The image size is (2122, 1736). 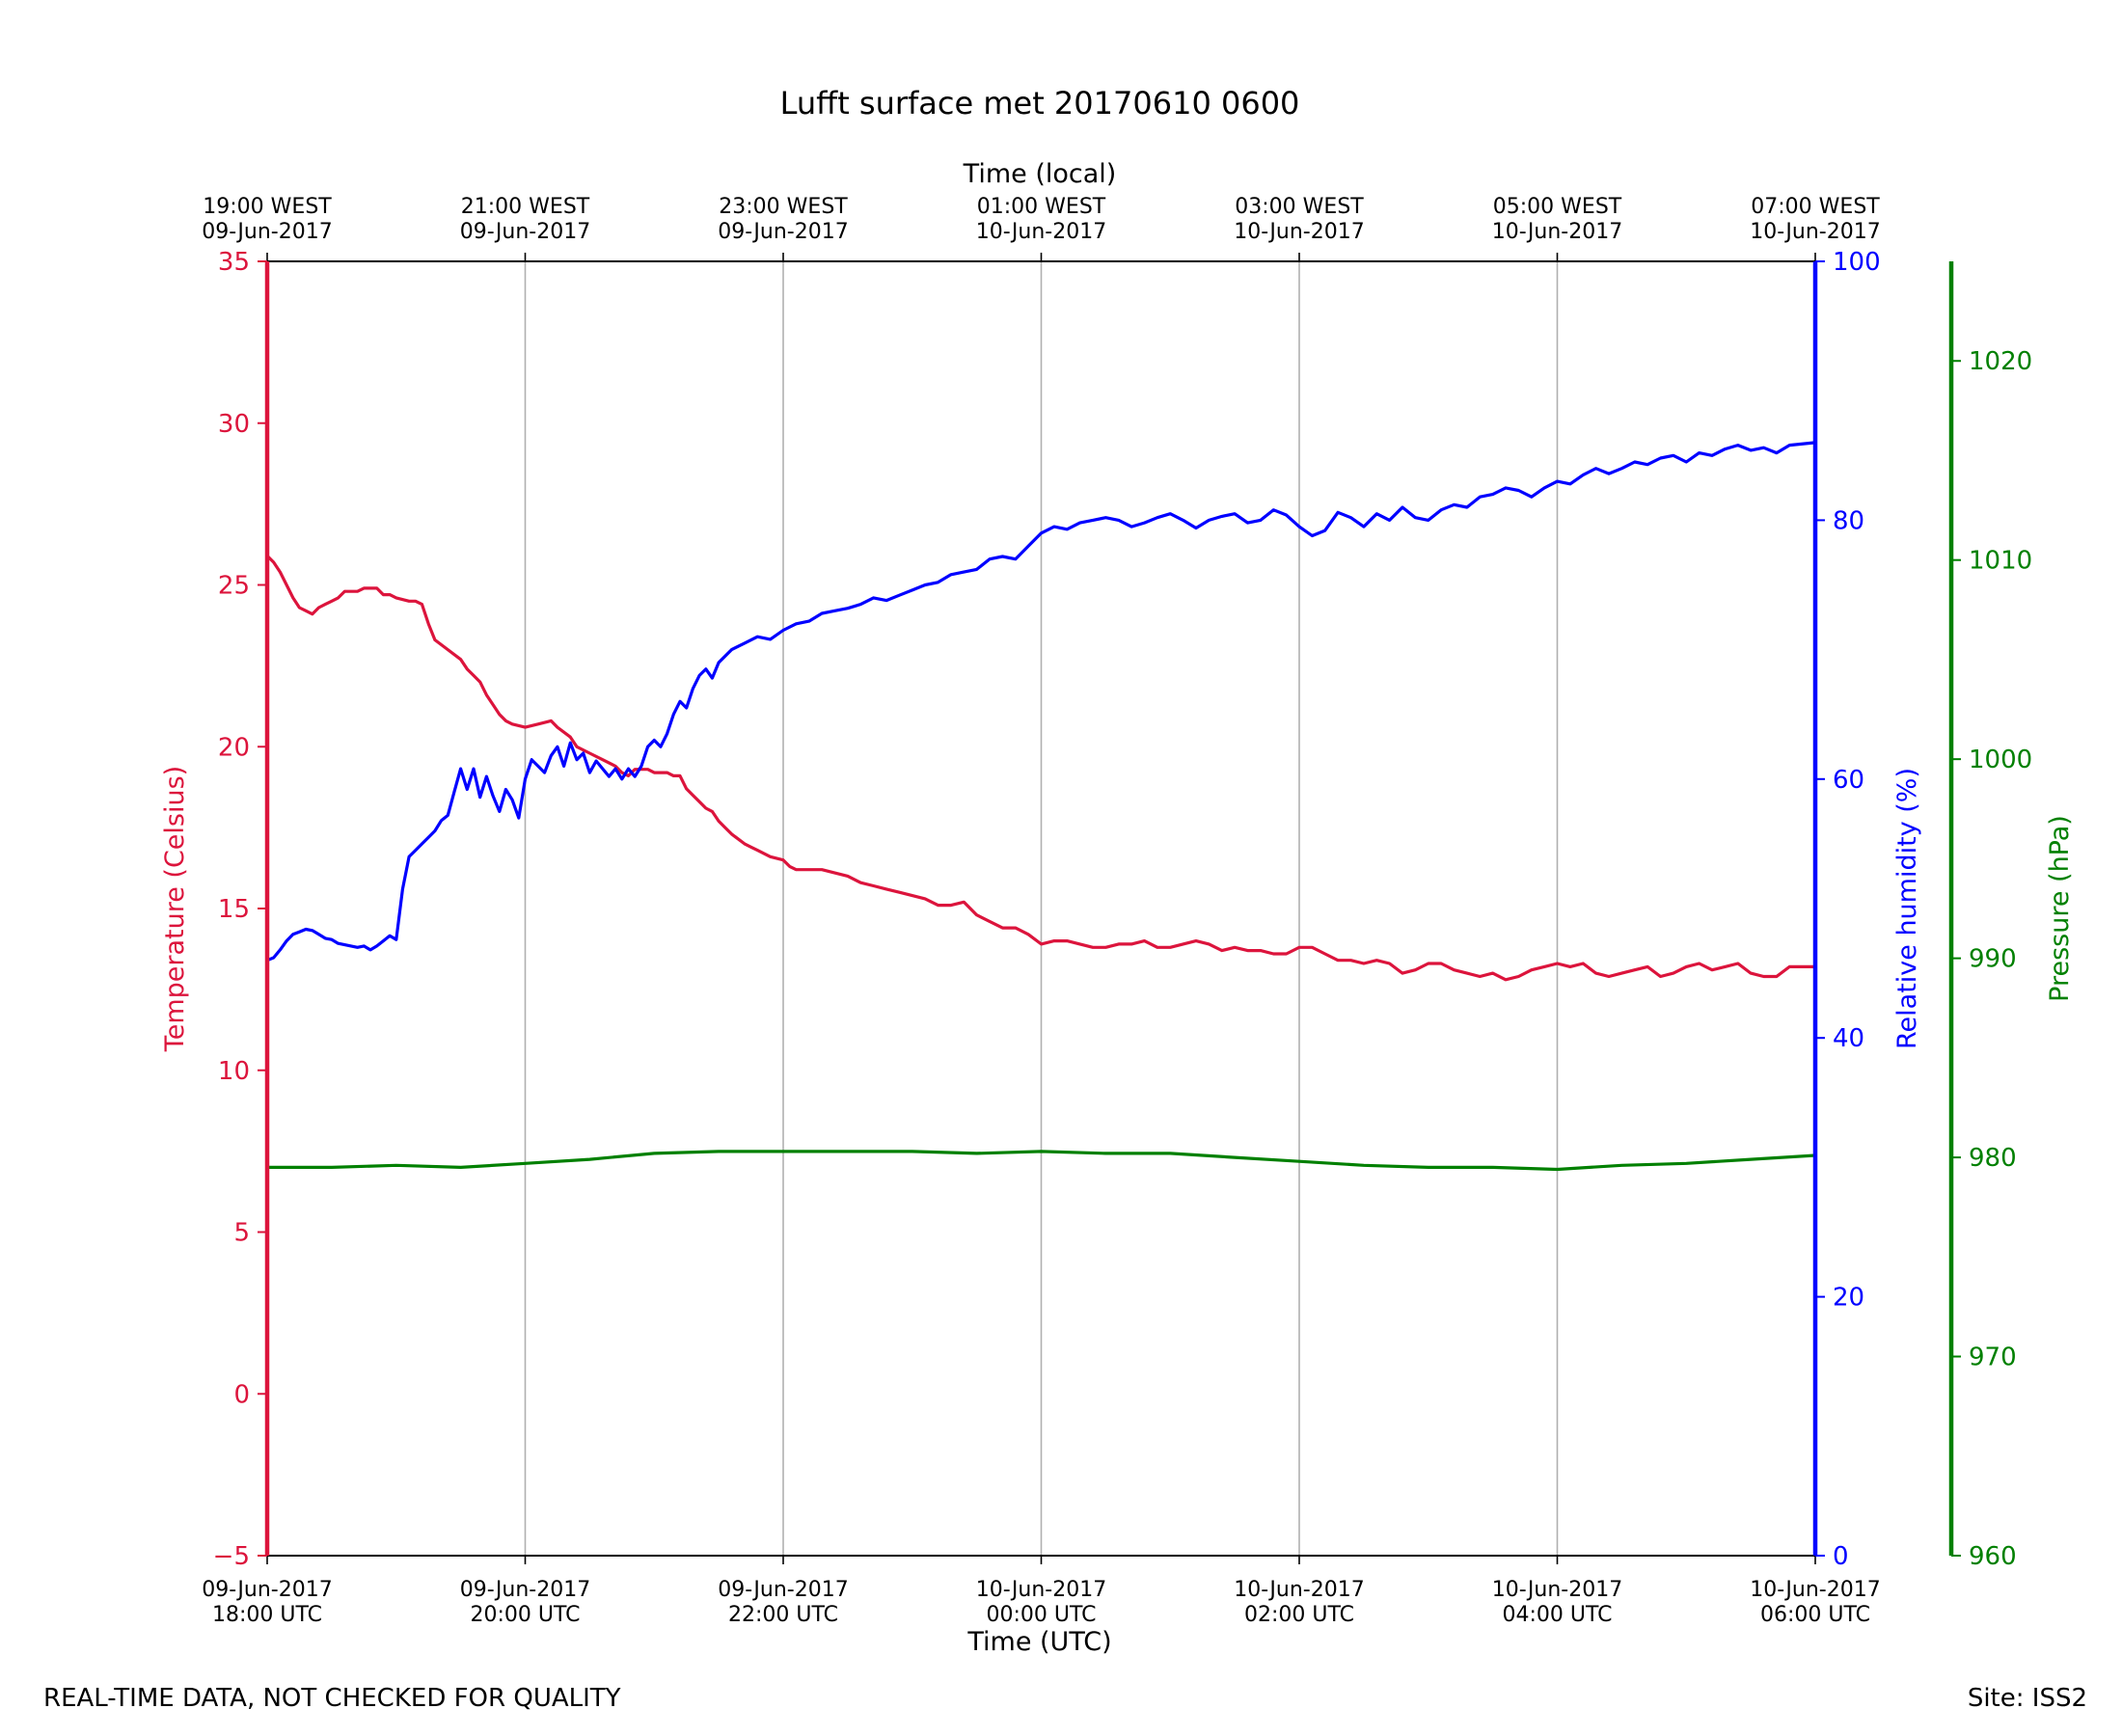 What do you see at coordinates (1815, 232) in the screenshot?
I see `top-tick-label-date-6: 10-Jun-2017` at bounding box center [1815, 232].